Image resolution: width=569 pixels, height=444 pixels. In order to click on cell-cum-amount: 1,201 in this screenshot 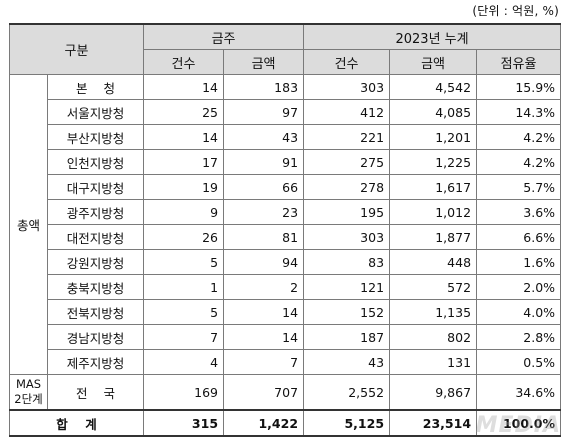, I will do `click(433, 137)`.